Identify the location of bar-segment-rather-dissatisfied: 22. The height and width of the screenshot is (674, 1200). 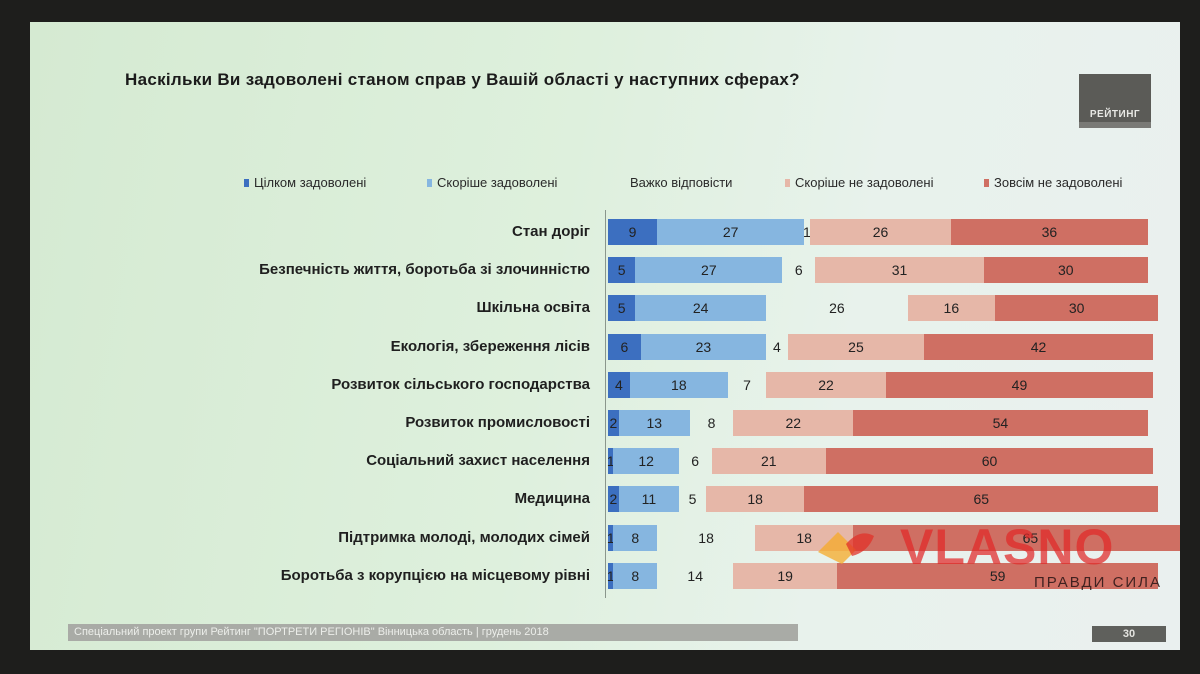
(826, 384).